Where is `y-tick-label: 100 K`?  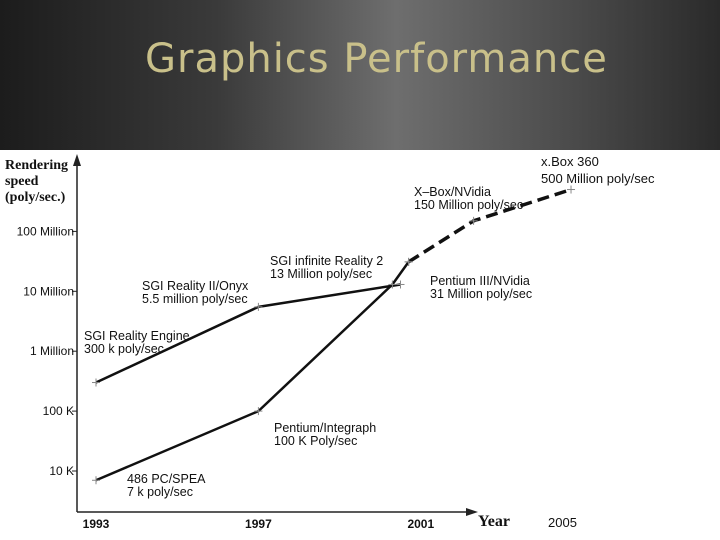 y-tick-label: 100 K is located at coordinates (58, 411).